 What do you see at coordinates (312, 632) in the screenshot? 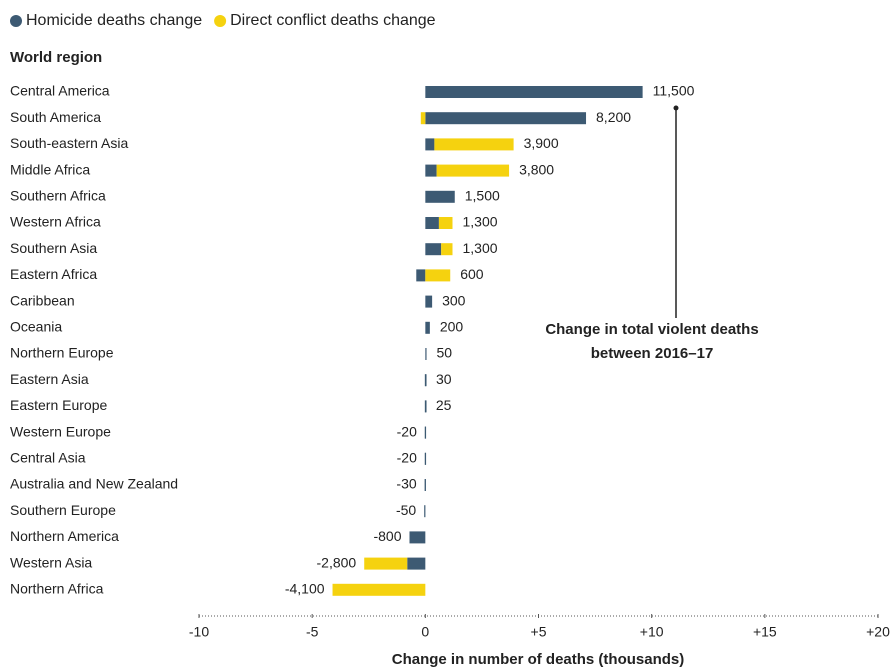
I see `x-tick-label: -5` at bounding box center [312, 632].